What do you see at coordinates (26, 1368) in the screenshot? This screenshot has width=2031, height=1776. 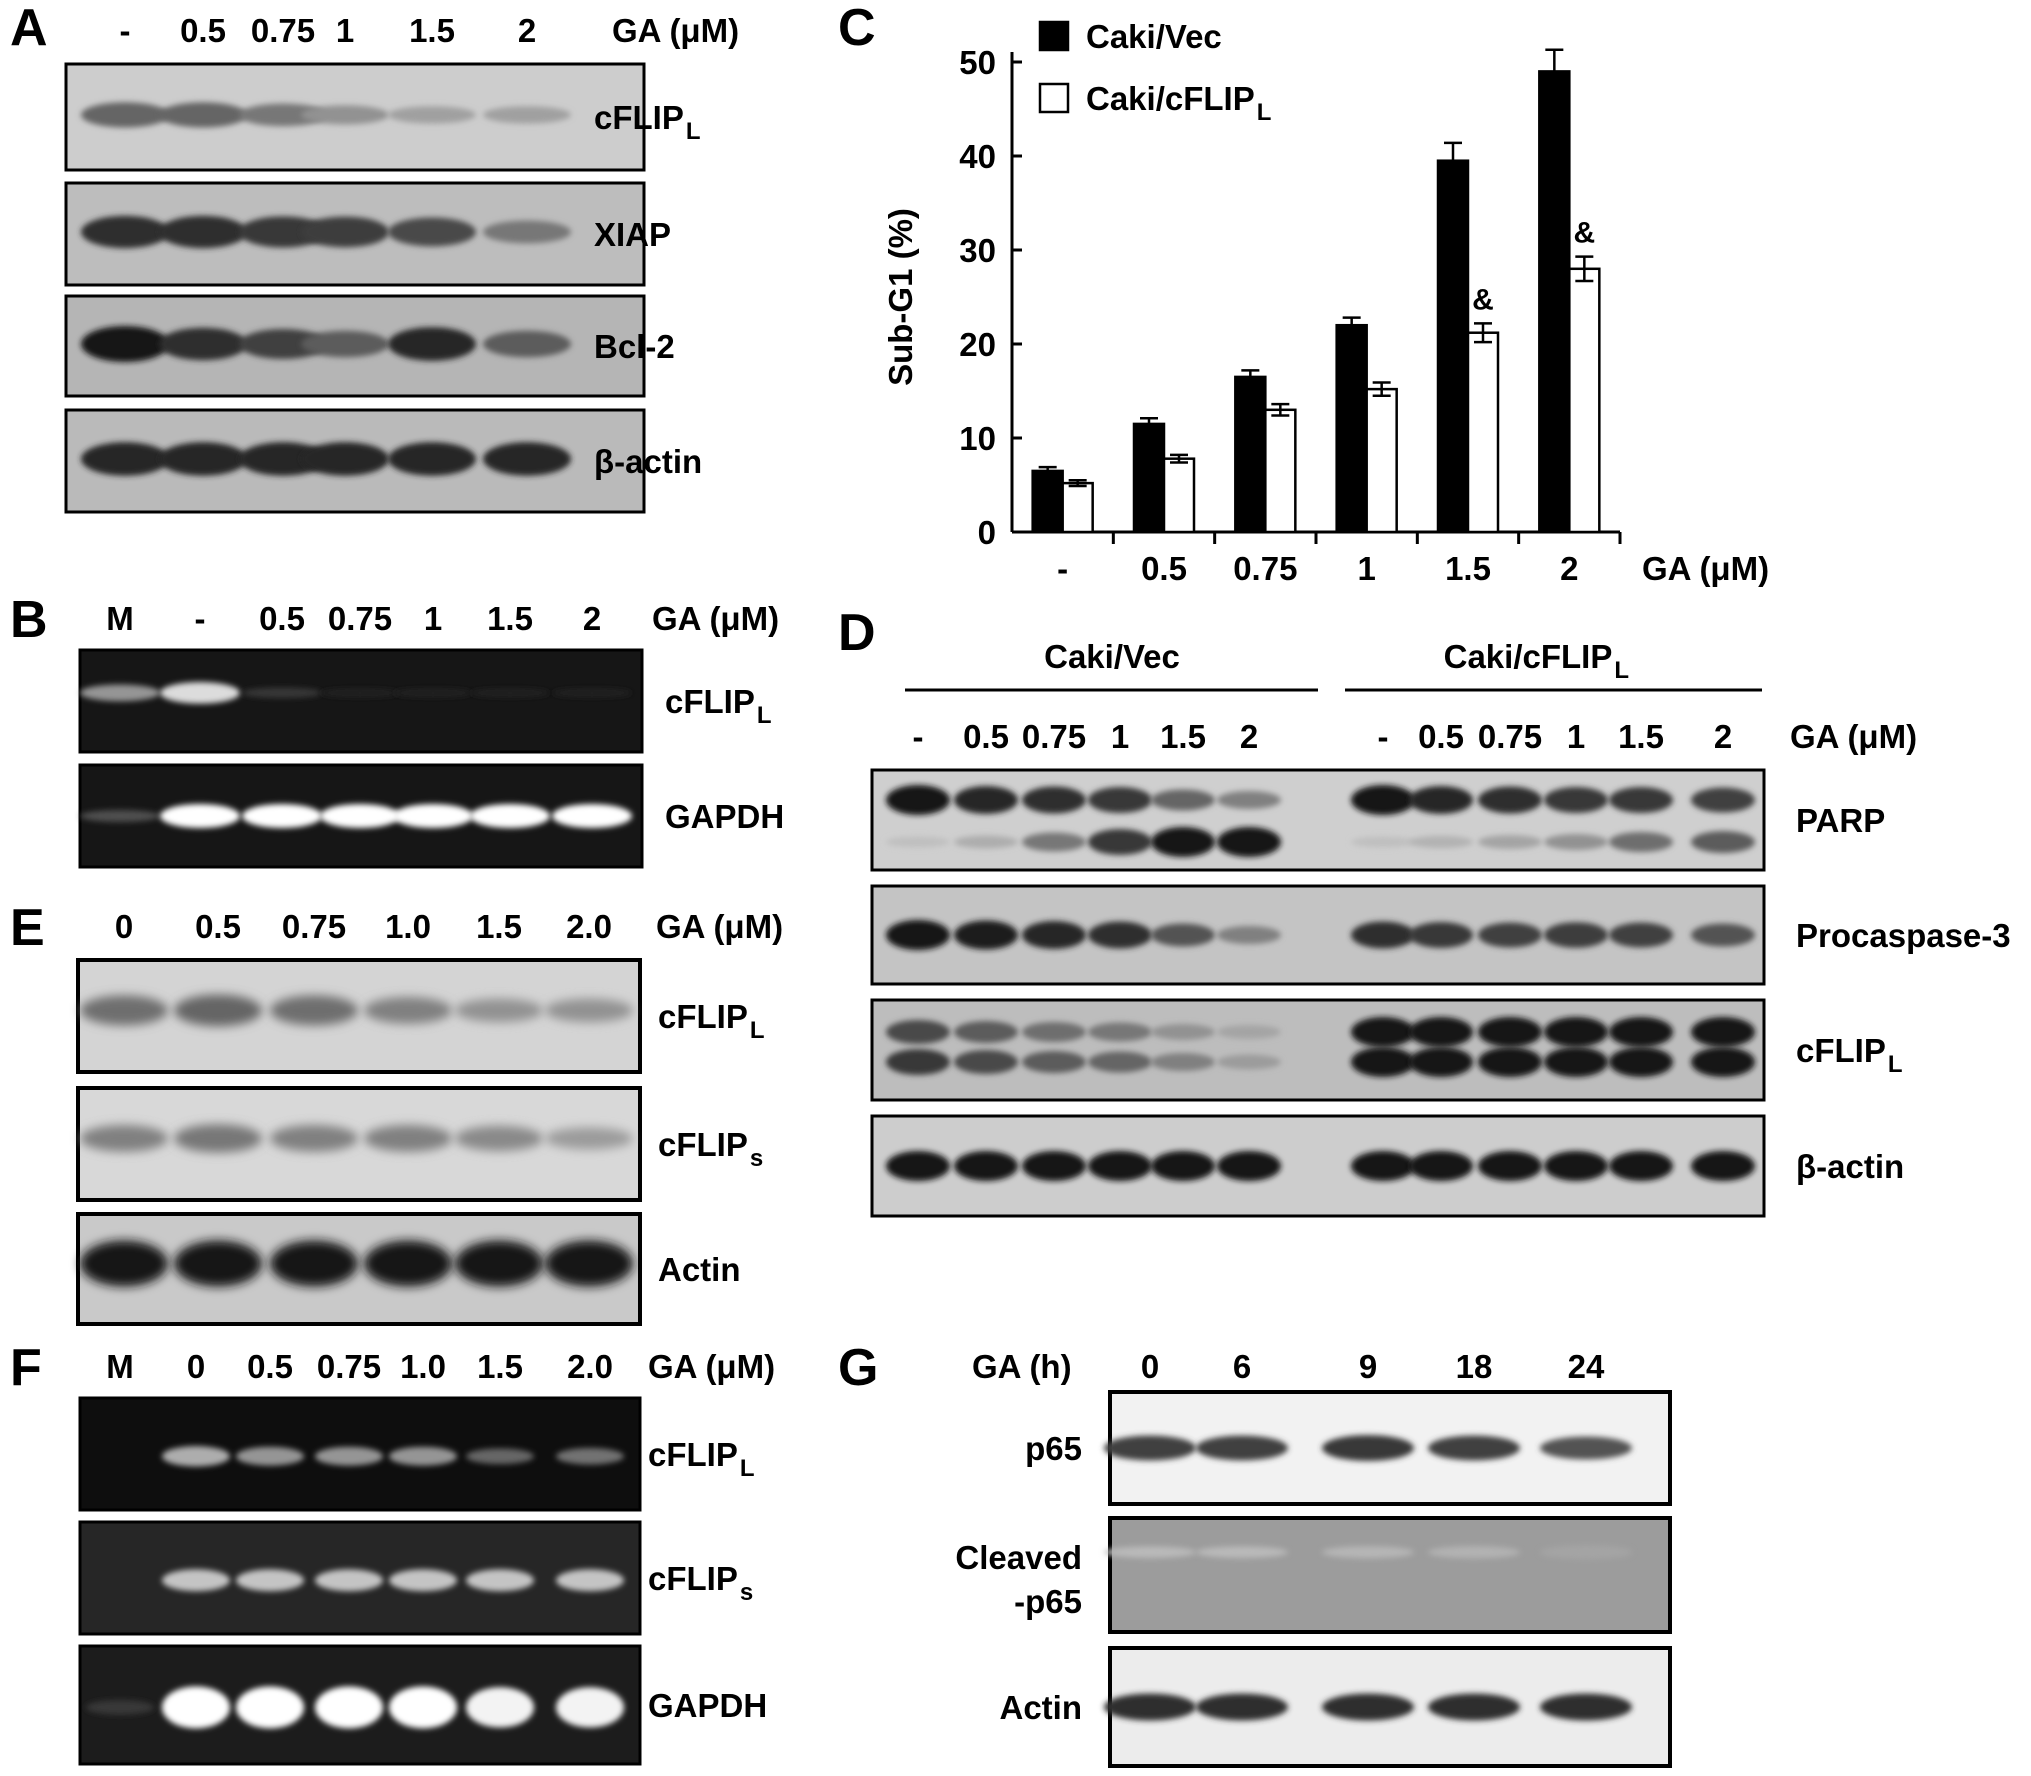 I see `panel-letter-f: F` at bounding box center [26, 1368].